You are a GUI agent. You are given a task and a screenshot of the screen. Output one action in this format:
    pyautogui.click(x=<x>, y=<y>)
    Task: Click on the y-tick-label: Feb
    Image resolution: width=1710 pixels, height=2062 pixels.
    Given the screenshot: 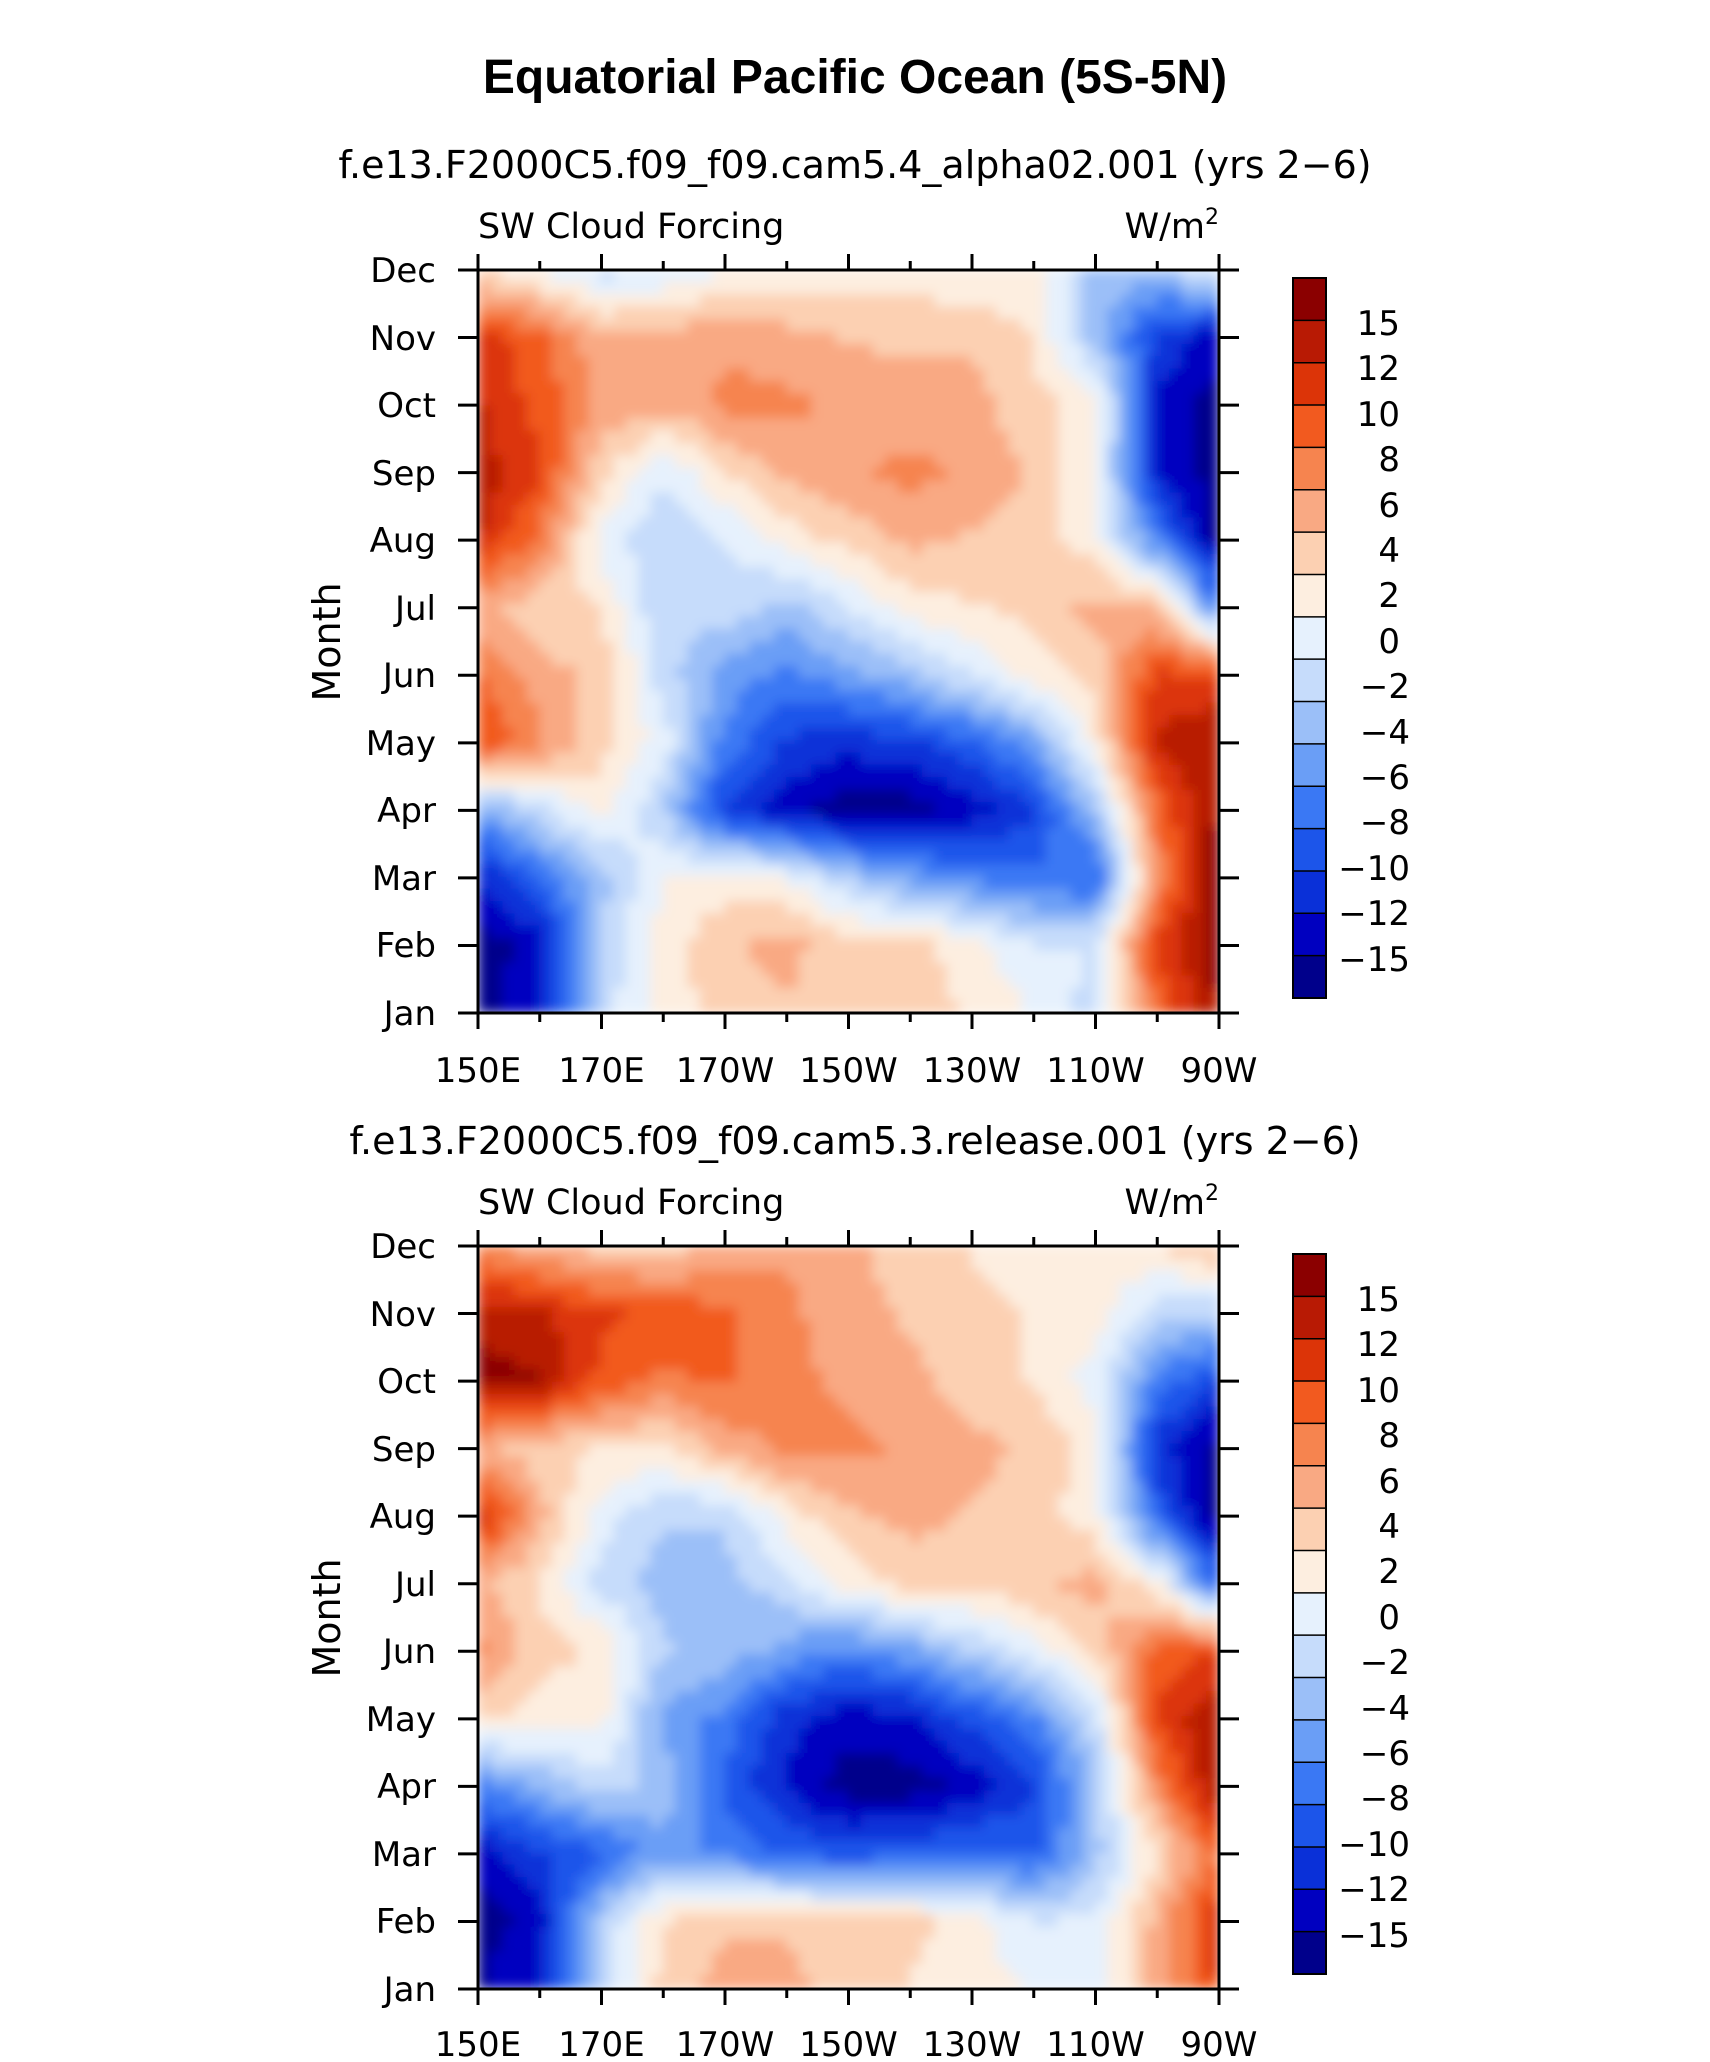 What is the action you would take?
    pyautogui.click(x=406, y=946)
    